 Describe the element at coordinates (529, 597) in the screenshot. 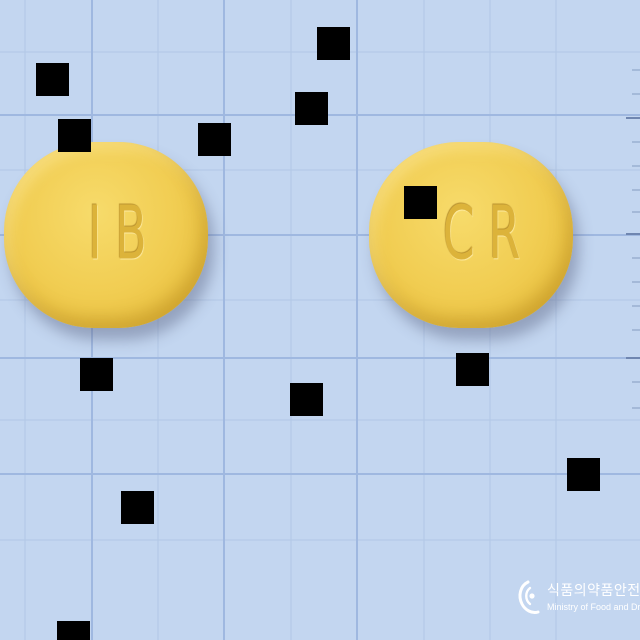

I see `mfds-emblem-icon` at that location.